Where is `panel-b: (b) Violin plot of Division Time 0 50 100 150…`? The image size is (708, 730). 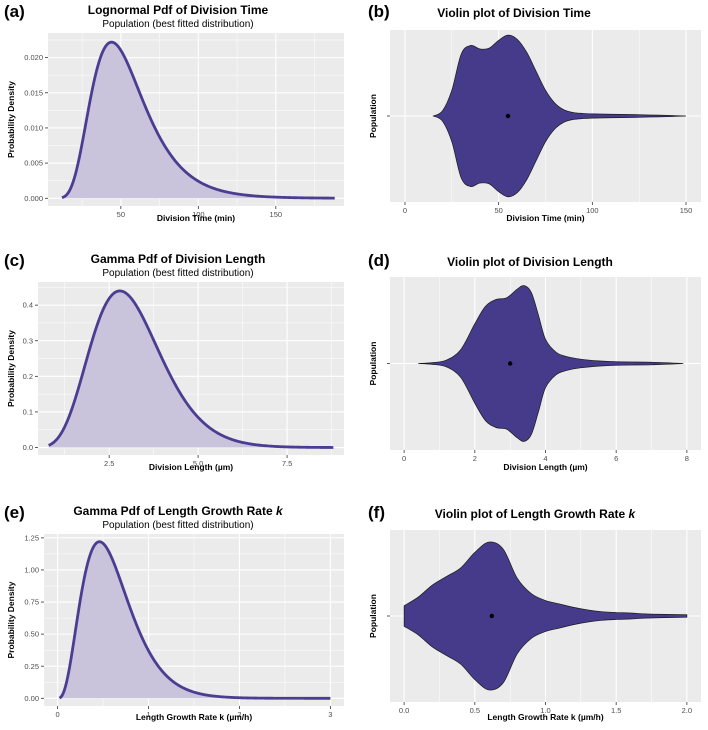
panel-b: (b) Violin plot of Division Time 0 50 100 150… is located at coordinates (534, 112).